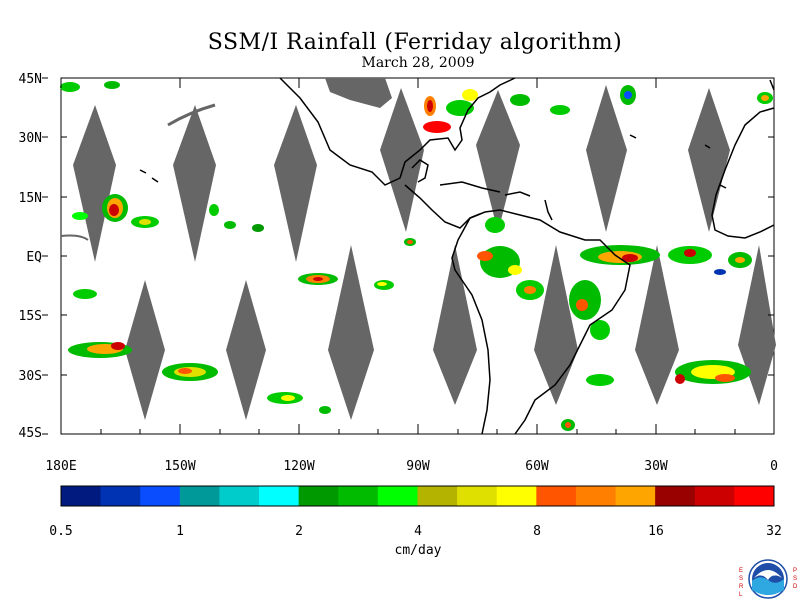  I want to click on colorbar-tick-labels: 0.5 1 2 4 8 16 32, so click(415, 531).